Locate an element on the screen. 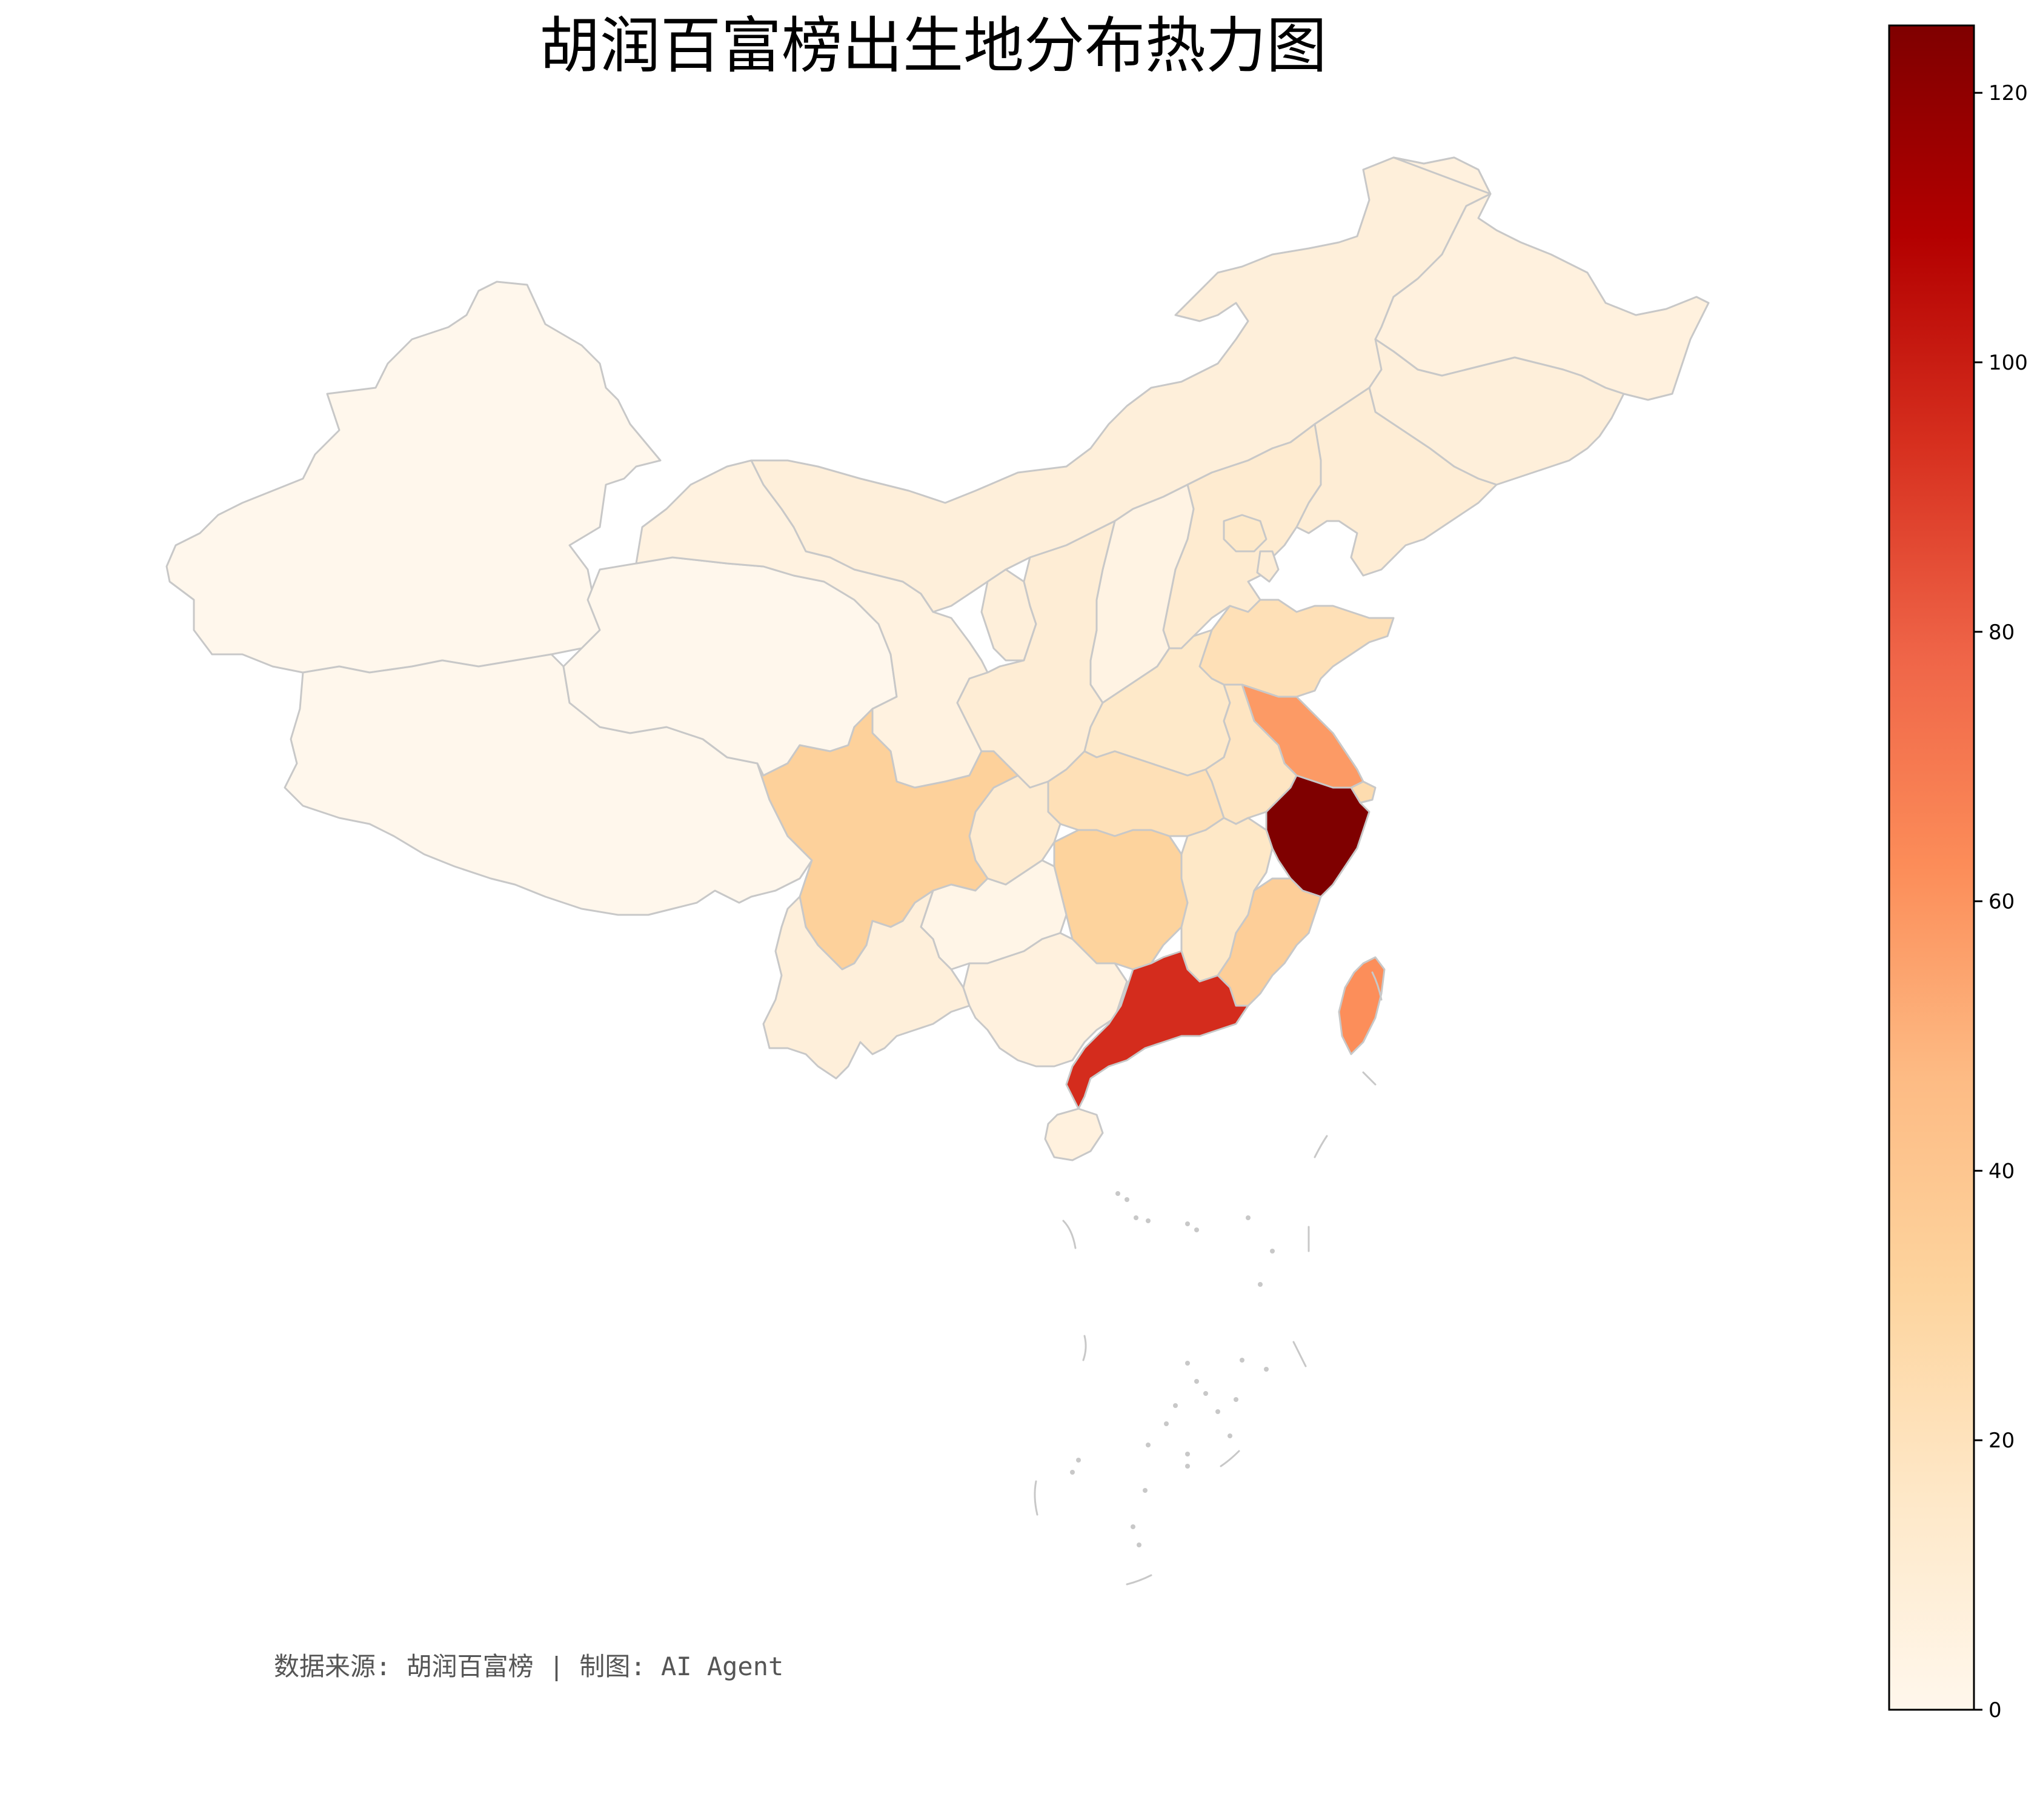  colorbar-ticks: 0 20 40 60 80 100 120 is located at coordinates (2001, 901).